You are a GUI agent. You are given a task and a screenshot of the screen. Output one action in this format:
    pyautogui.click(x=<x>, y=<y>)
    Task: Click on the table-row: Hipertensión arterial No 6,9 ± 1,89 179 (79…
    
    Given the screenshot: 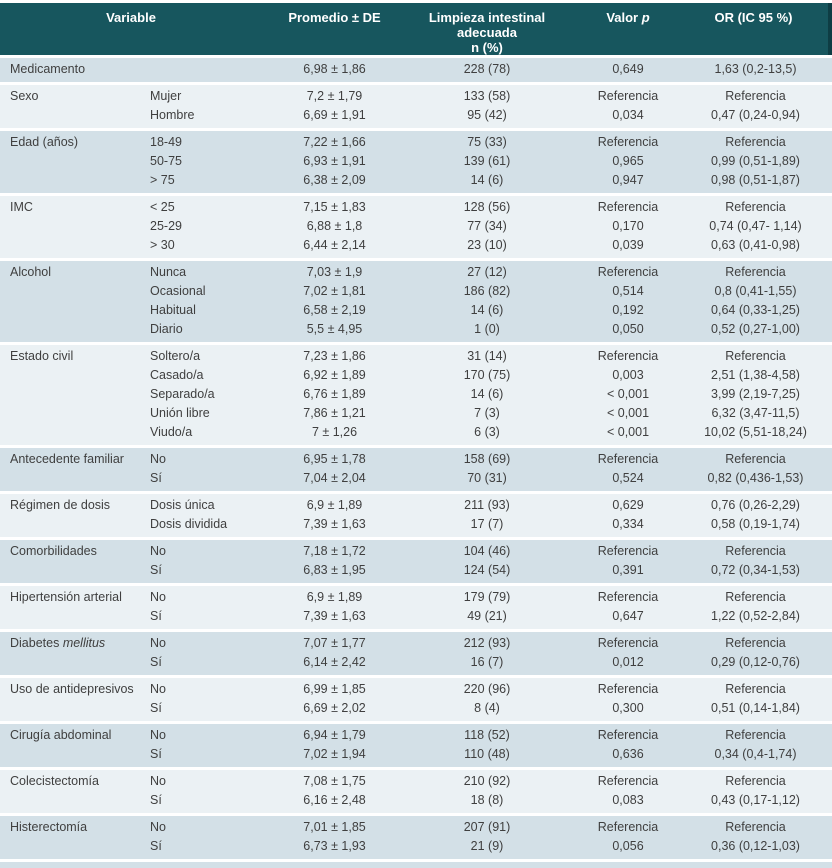 What is the action you would take?
    pyautogui.click(x=416, y=597)
    